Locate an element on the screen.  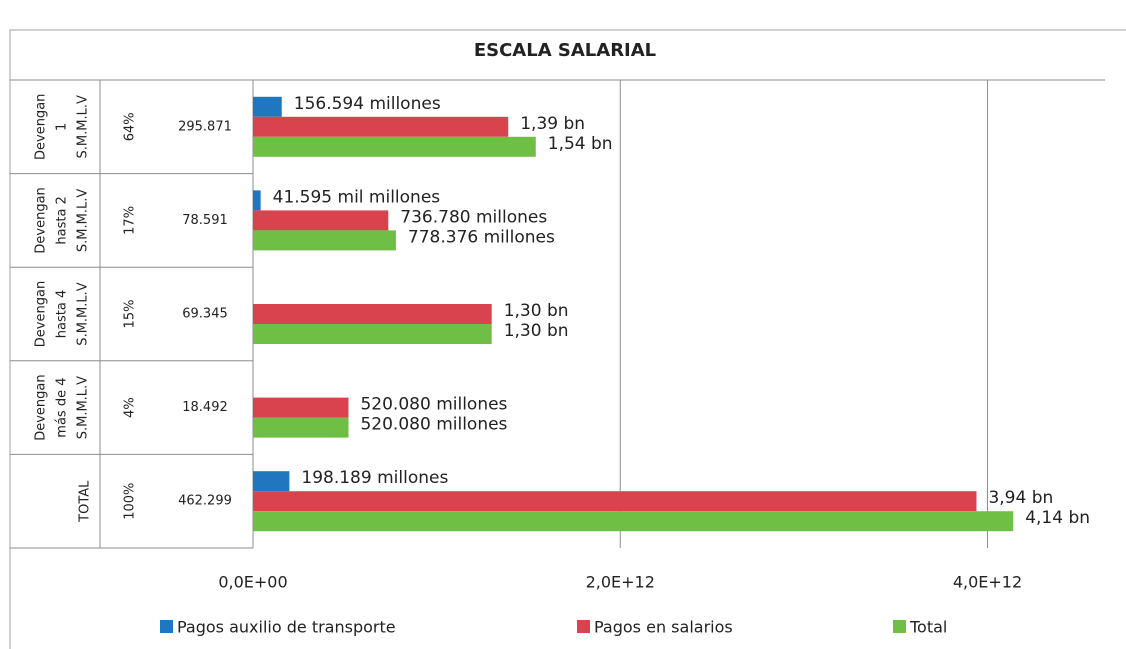
value-label: 1,54 bn is located at coordinates (580, 144).